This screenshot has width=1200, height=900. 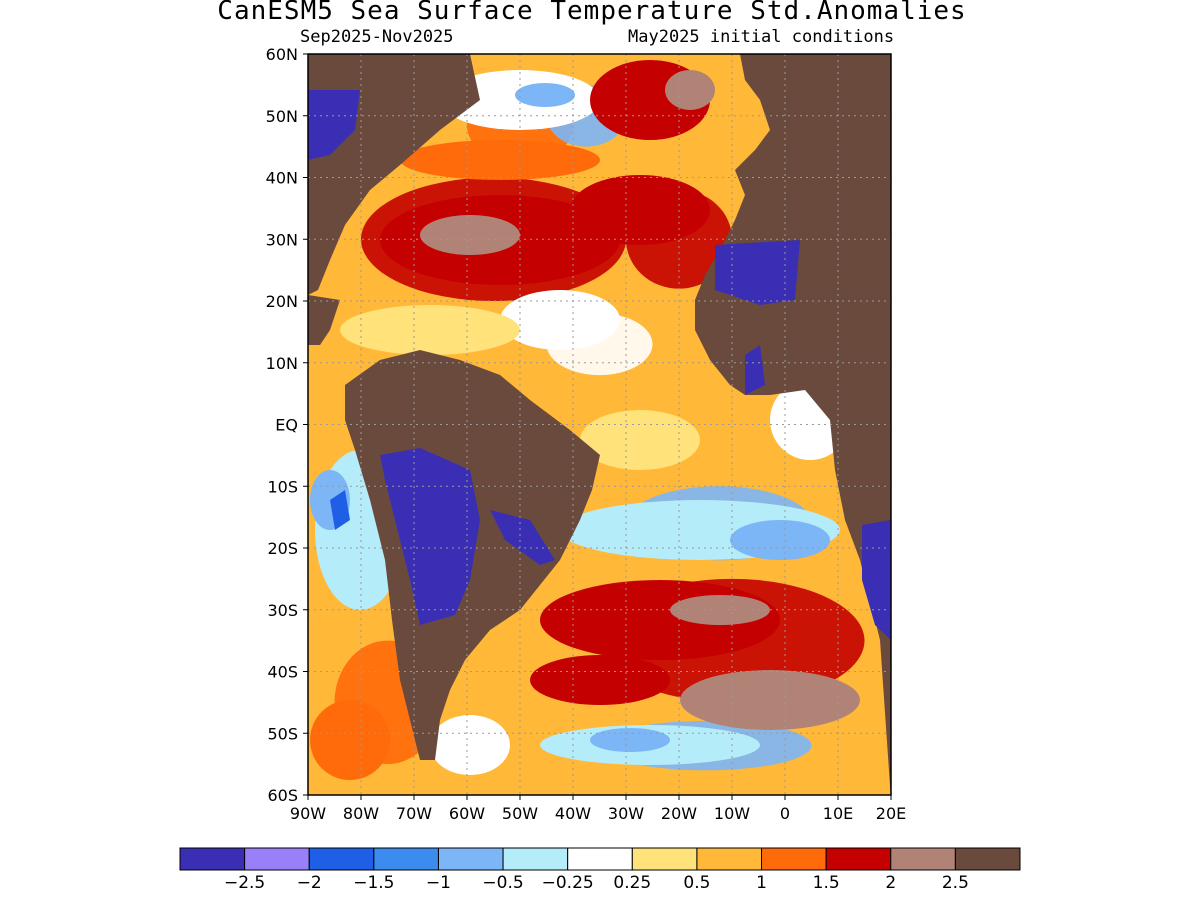 I want to click on lat-tick-label: 50N, so click(x=282, y=116).